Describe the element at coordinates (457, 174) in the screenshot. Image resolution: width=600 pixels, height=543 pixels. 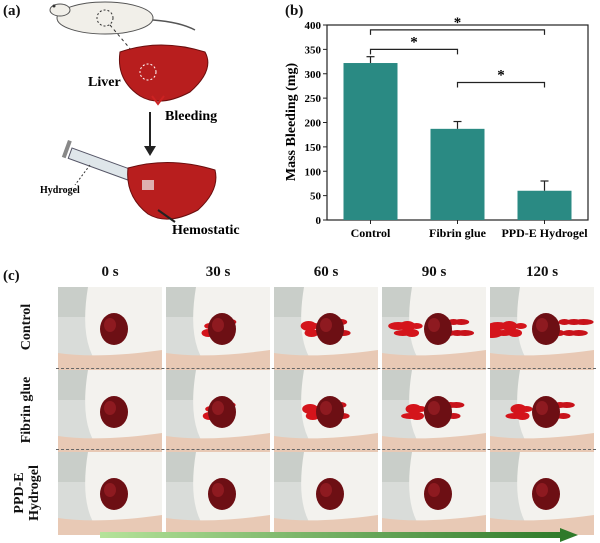
I see `bar-fibrin-glue` at that location.